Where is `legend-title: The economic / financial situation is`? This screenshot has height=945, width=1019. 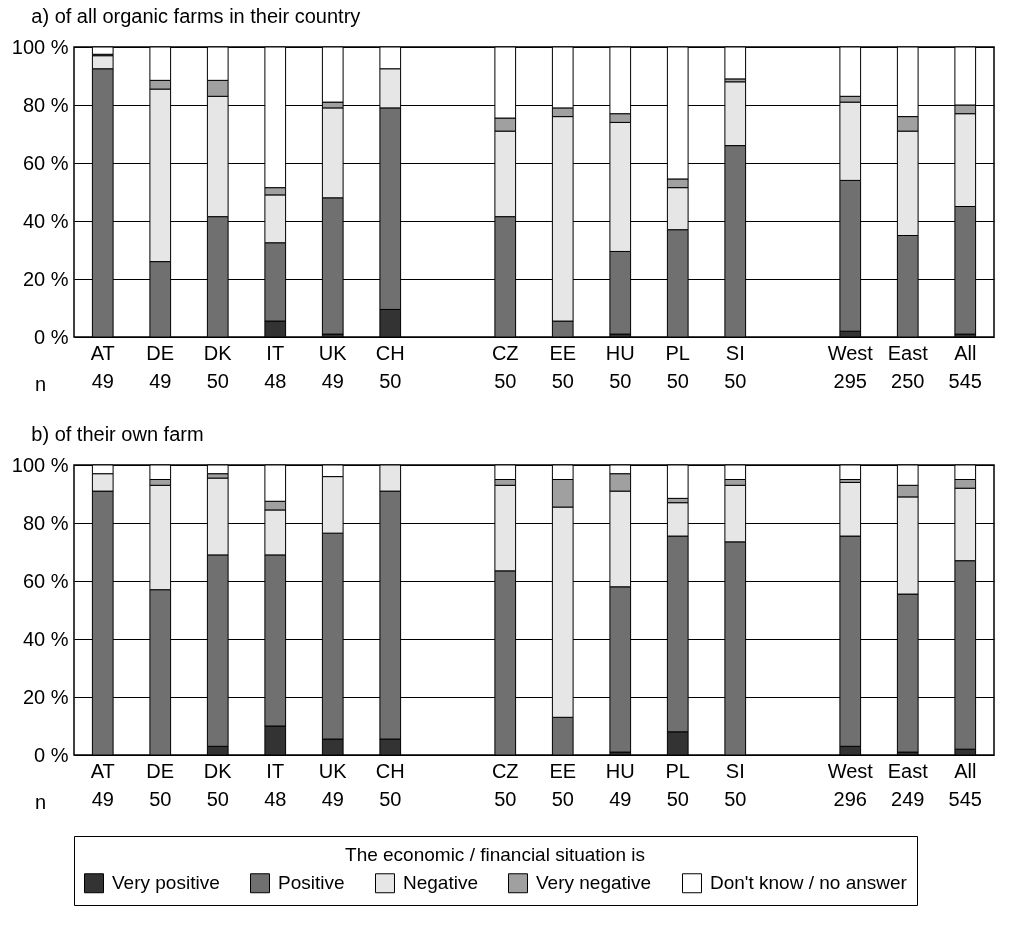 legend-title: The economic / financial situation is is located at coordinates (495, 854).